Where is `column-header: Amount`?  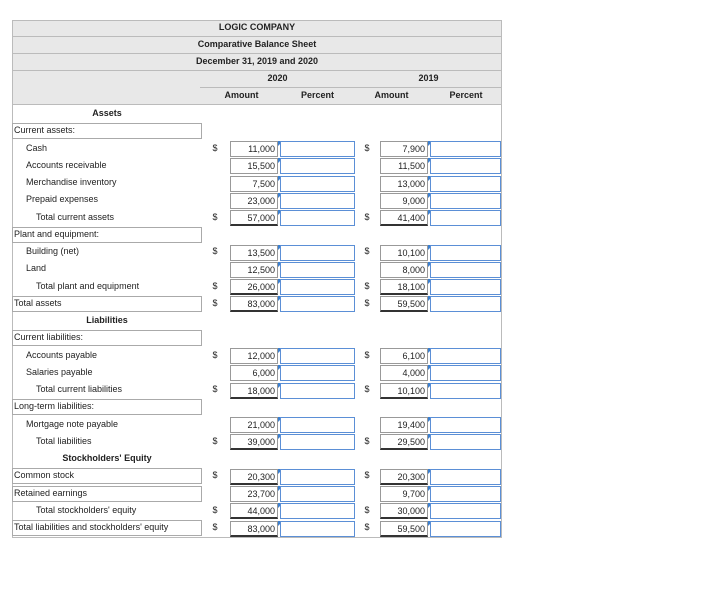 column-header: Amount is located at coordinates (241, 95).